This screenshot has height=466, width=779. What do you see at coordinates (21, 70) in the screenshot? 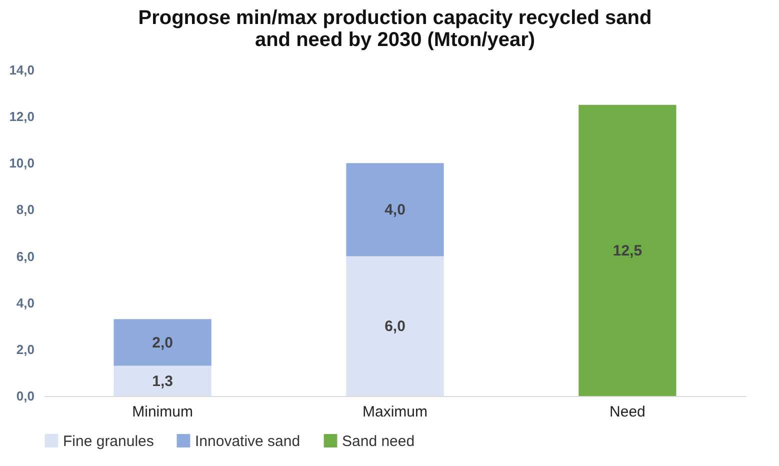
I see `y-tick-label: 14,0` at bounding box center [21, 70].